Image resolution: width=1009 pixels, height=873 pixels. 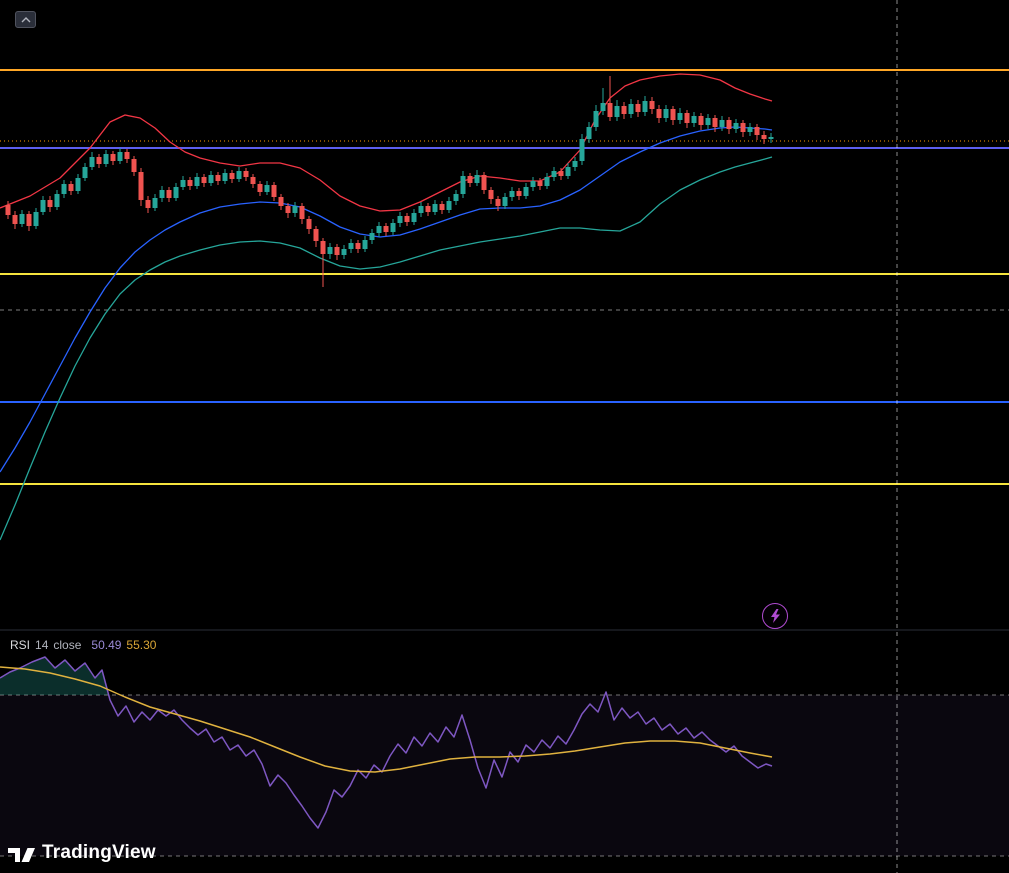 What do you see at coordinates (42, 645) in the screenshot?
I see `rsi-length: 14` at bounding box center [42, 645].